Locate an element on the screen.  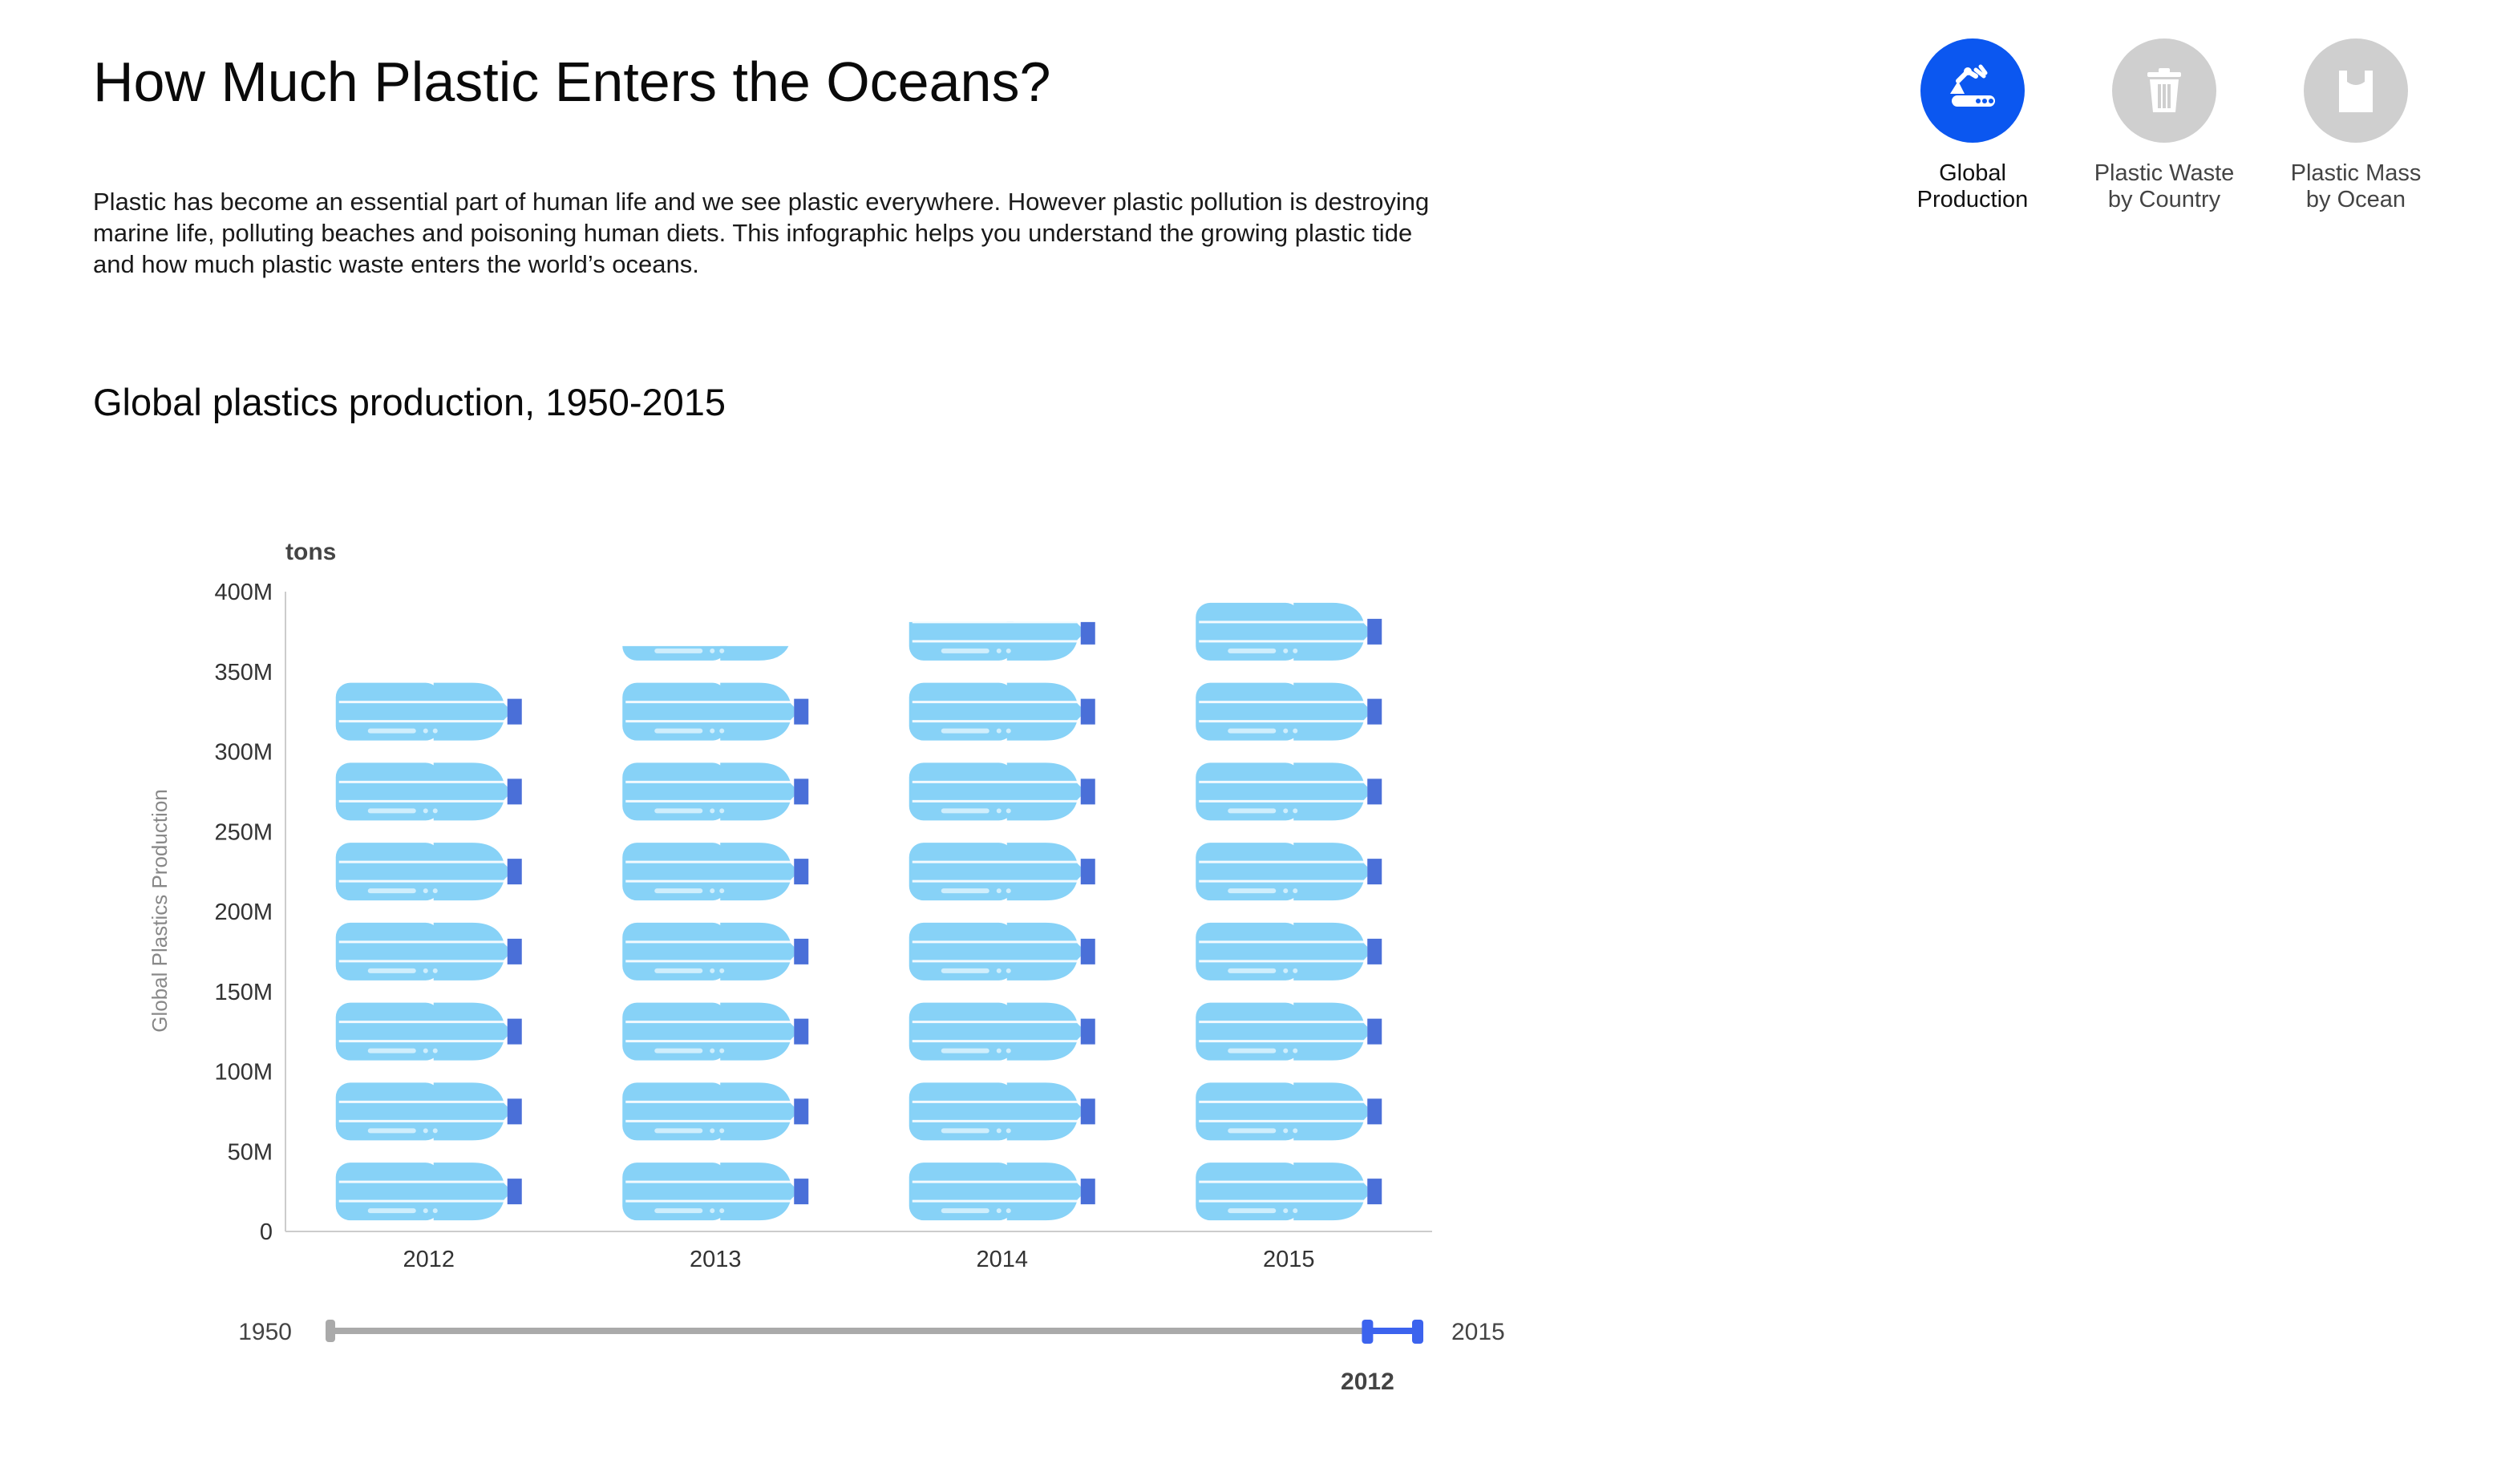
y-tick-label: 300M is located at coordinates (243, 753).